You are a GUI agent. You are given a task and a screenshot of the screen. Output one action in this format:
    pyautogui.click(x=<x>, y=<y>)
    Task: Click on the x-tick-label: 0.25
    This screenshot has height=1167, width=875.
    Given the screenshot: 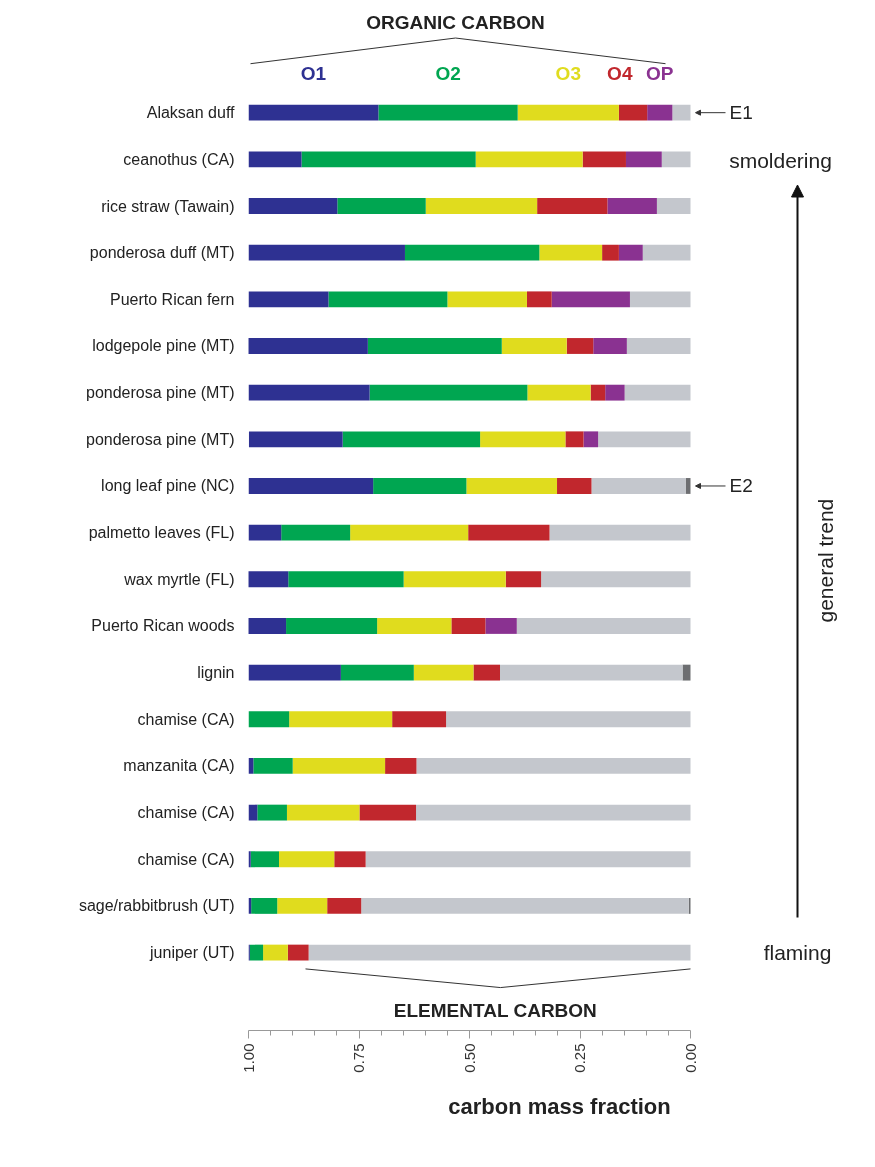 What is the action you would take?
    pyautogui.click(x=579, y=1058)
    